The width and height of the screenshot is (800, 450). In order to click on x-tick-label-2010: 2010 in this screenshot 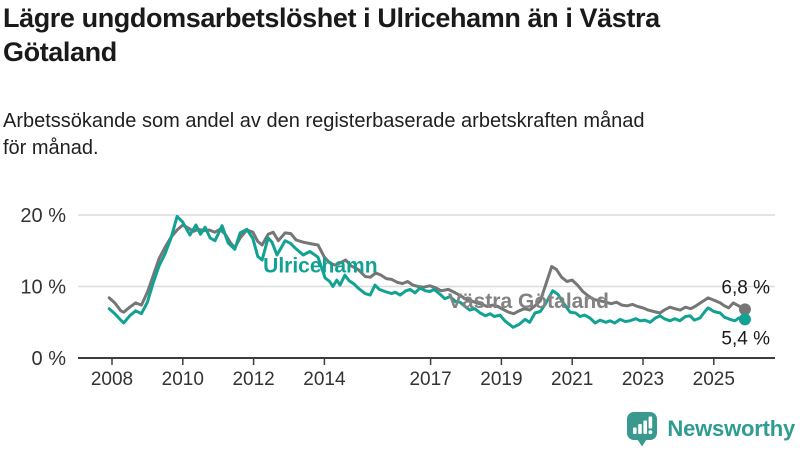, I will do `click(183, 379)`.